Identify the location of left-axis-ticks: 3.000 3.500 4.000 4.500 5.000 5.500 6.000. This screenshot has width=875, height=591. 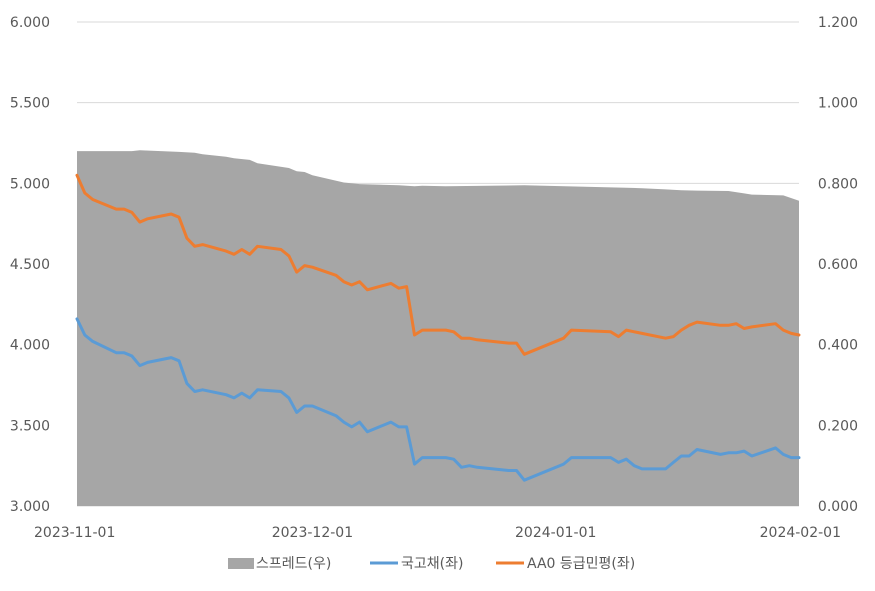
(30, 265).